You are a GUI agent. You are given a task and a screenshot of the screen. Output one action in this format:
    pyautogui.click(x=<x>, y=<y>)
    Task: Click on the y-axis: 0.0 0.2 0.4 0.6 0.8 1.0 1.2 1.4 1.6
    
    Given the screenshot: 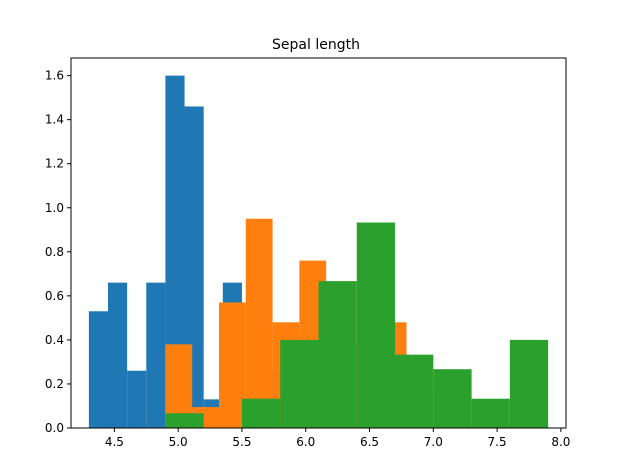 What is the action you would take?
    pyautogui.click(x=58, y=252)
    